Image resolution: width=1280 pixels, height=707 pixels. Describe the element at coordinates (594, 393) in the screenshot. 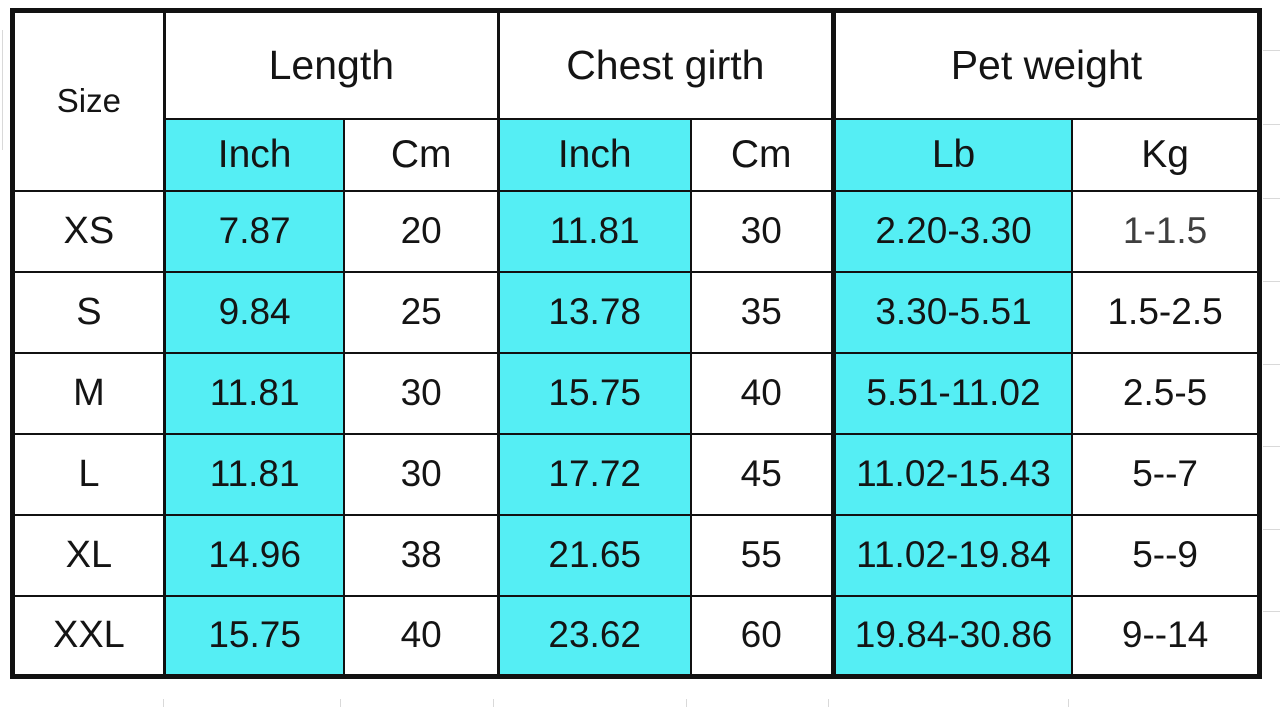

I see `chest-inch-cell: 15.75` at that location.